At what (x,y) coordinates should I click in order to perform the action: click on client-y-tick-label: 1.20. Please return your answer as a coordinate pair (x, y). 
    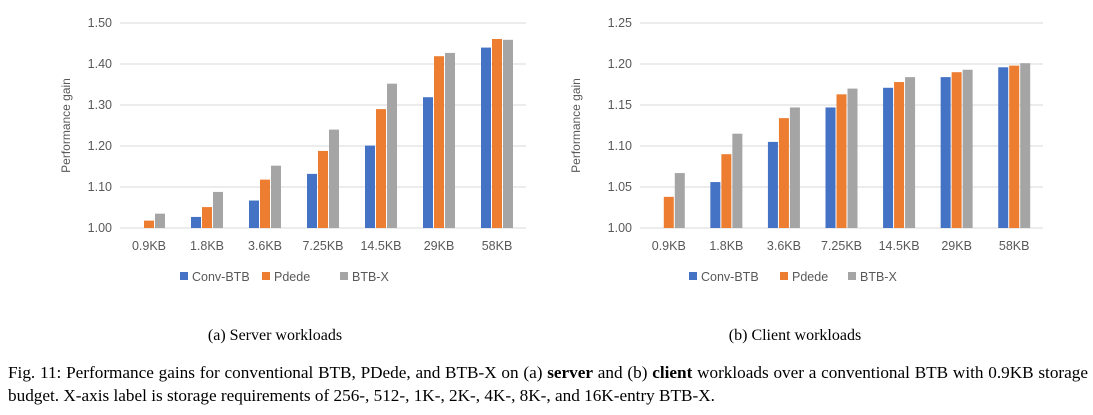
    Looking at the image, I should click on (620, 64).